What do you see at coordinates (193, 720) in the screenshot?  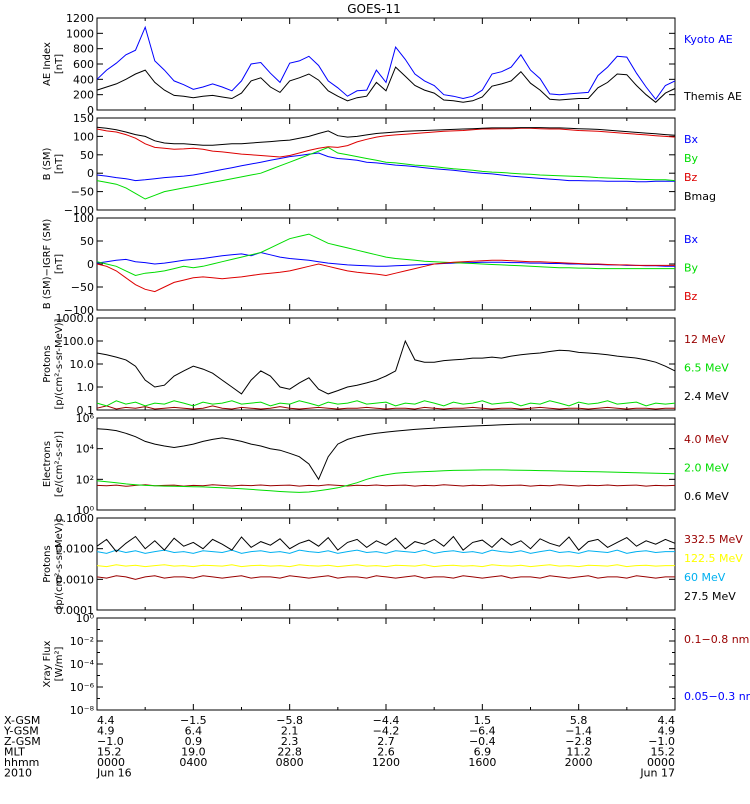 I see `ephemeris-value: −1.5` at bounding box center [193, 720].